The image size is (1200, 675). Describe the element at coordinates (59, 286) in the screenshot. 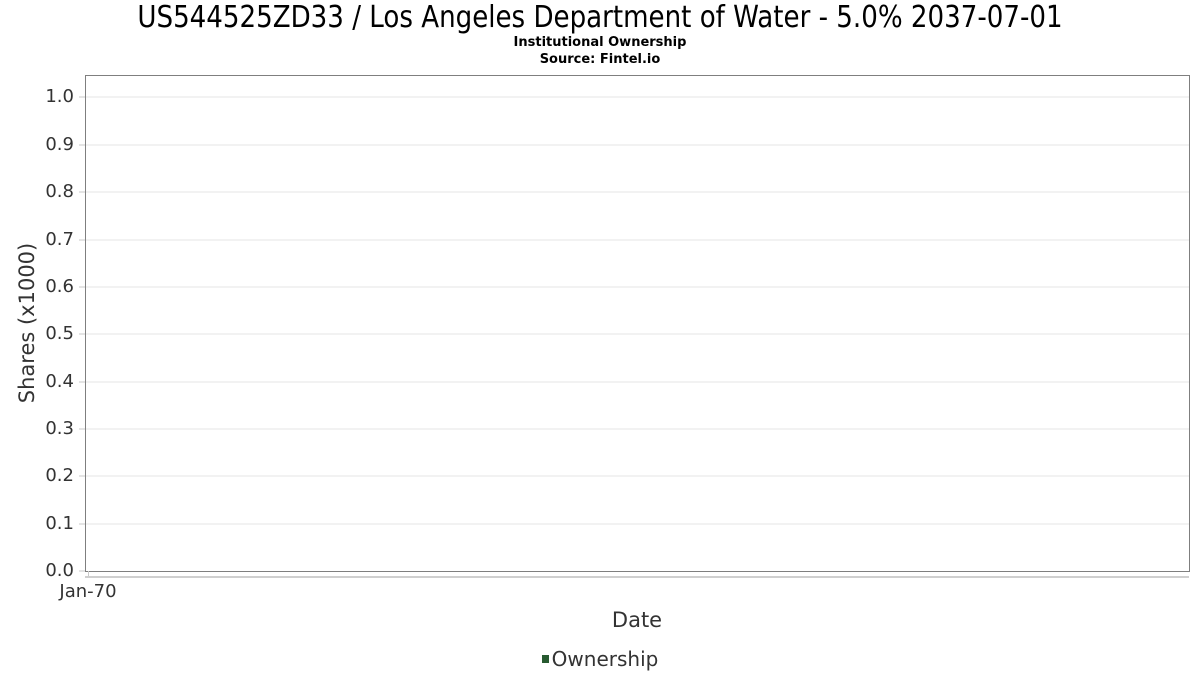

I see `y-tick-label: 0.6` at that location.